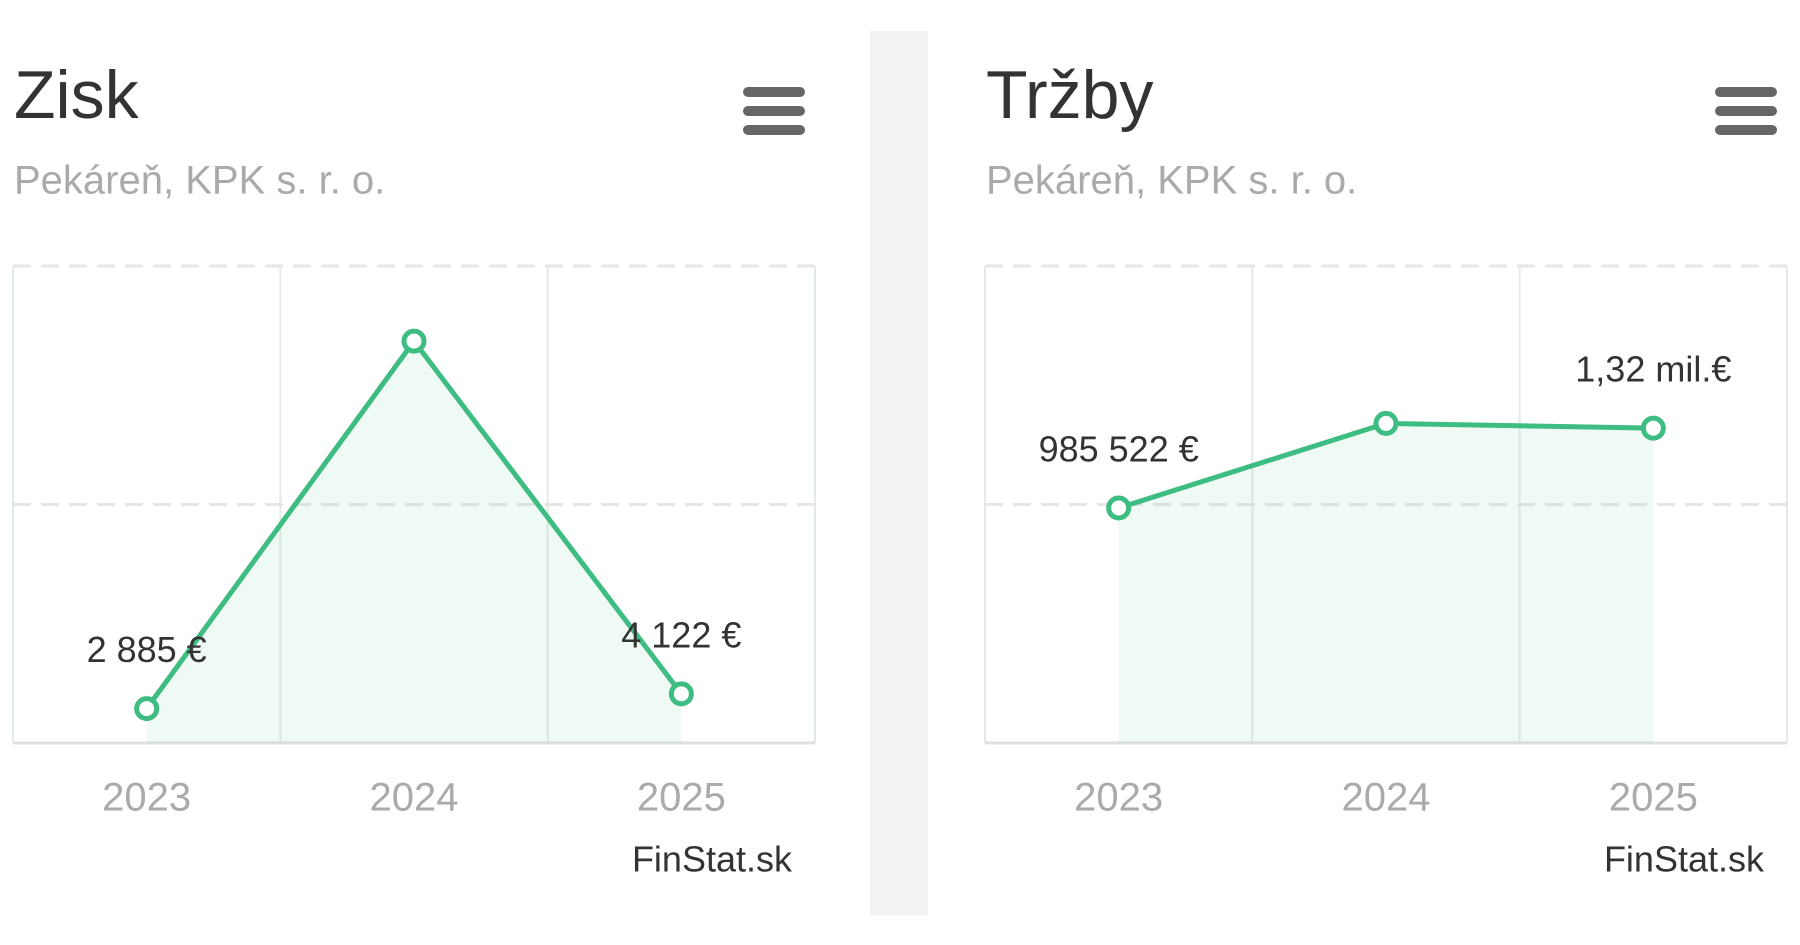  Describe the element at coordinates (1653, 369) in the screenshot. I see `data-label: 1,32 mil.€` at that location.